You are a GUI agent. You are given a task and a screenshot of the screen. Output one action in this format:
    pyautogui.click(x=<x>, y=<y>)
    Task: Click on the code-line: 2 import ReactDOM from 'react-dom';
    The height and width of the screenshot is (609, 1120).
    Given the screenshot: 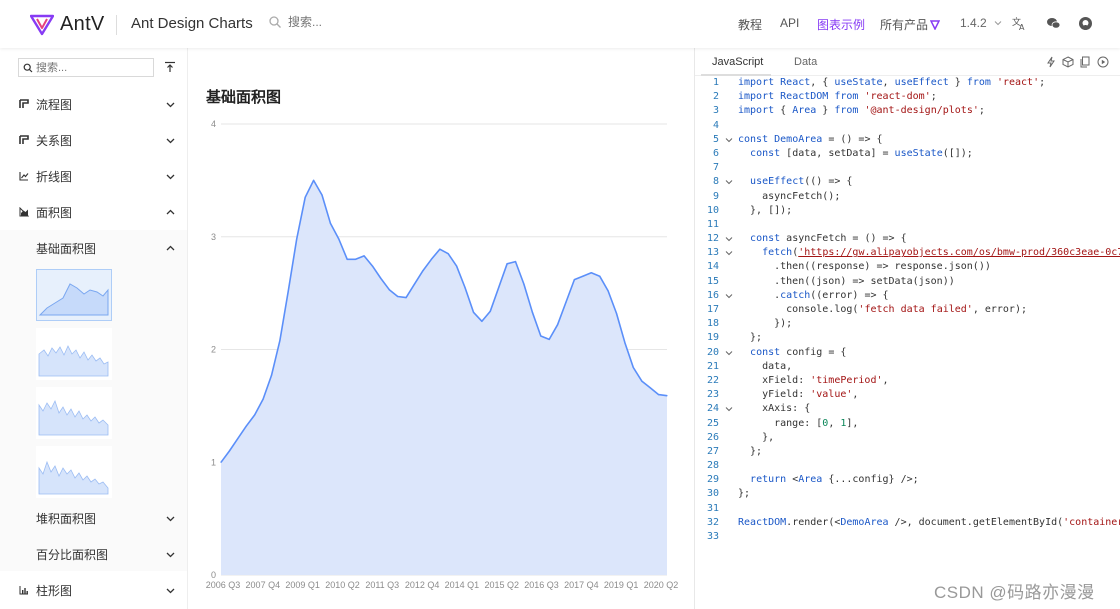 What is the action you would take?
    pyautogui.click(x=907, y=97)
    